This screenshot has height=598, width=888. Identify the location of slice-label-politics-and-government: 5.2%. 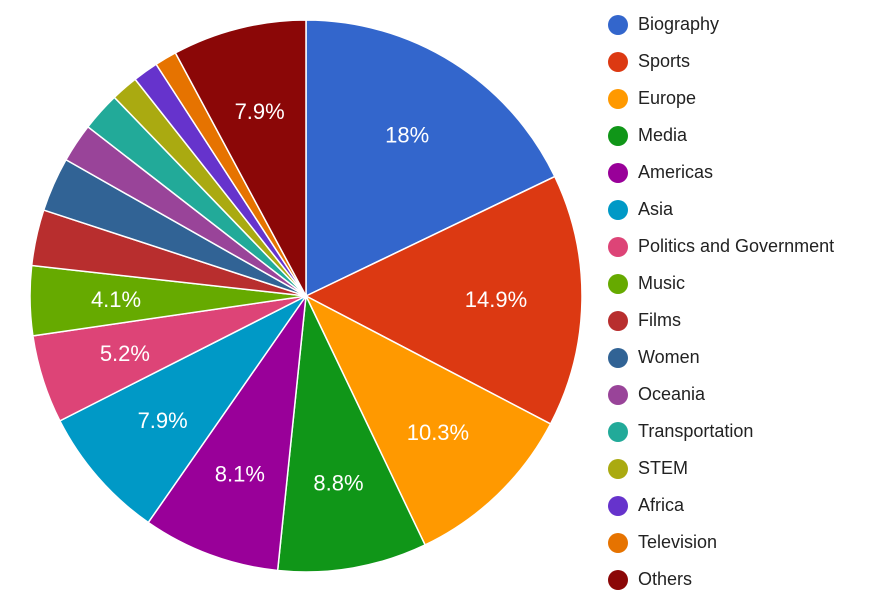
(125, 353).